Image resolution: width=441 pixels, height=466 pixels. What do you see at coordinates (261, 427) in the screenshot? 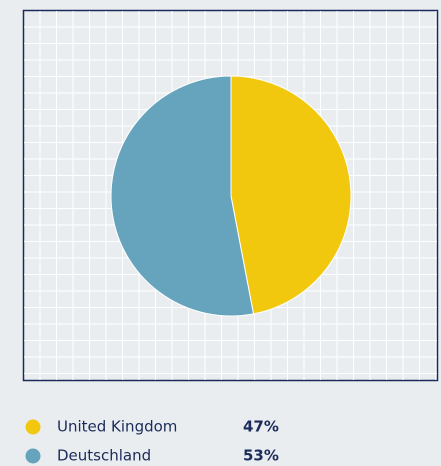
I see `legend-value: 47%` at bounding box center [261, 427].